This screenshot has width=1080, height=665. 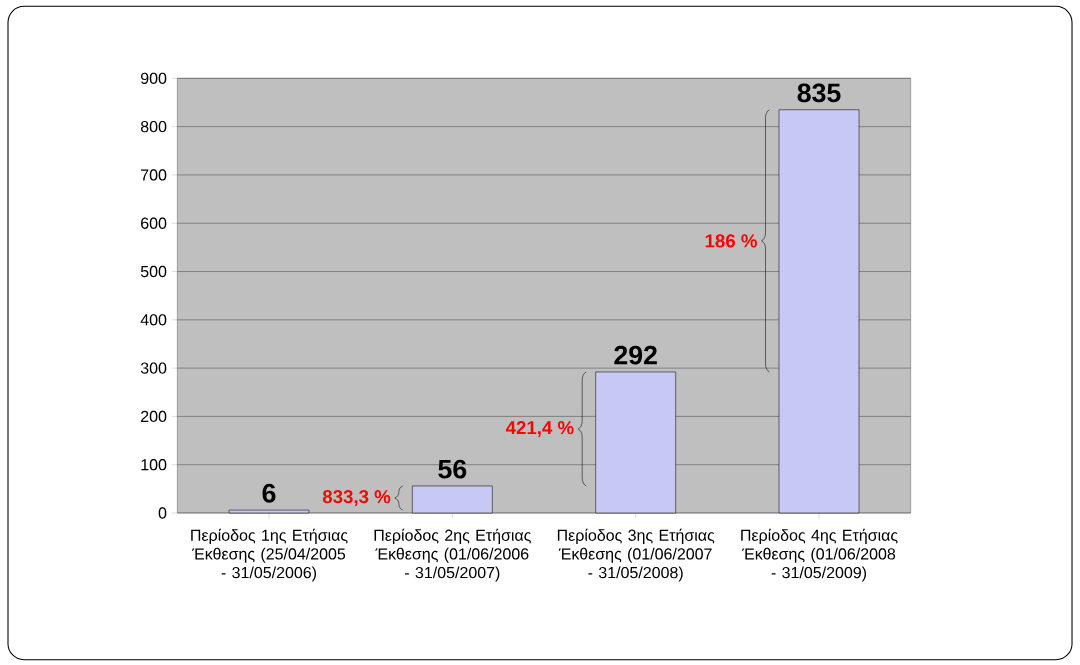 I want to click on data-label: 835, so click(x=819, y=93).